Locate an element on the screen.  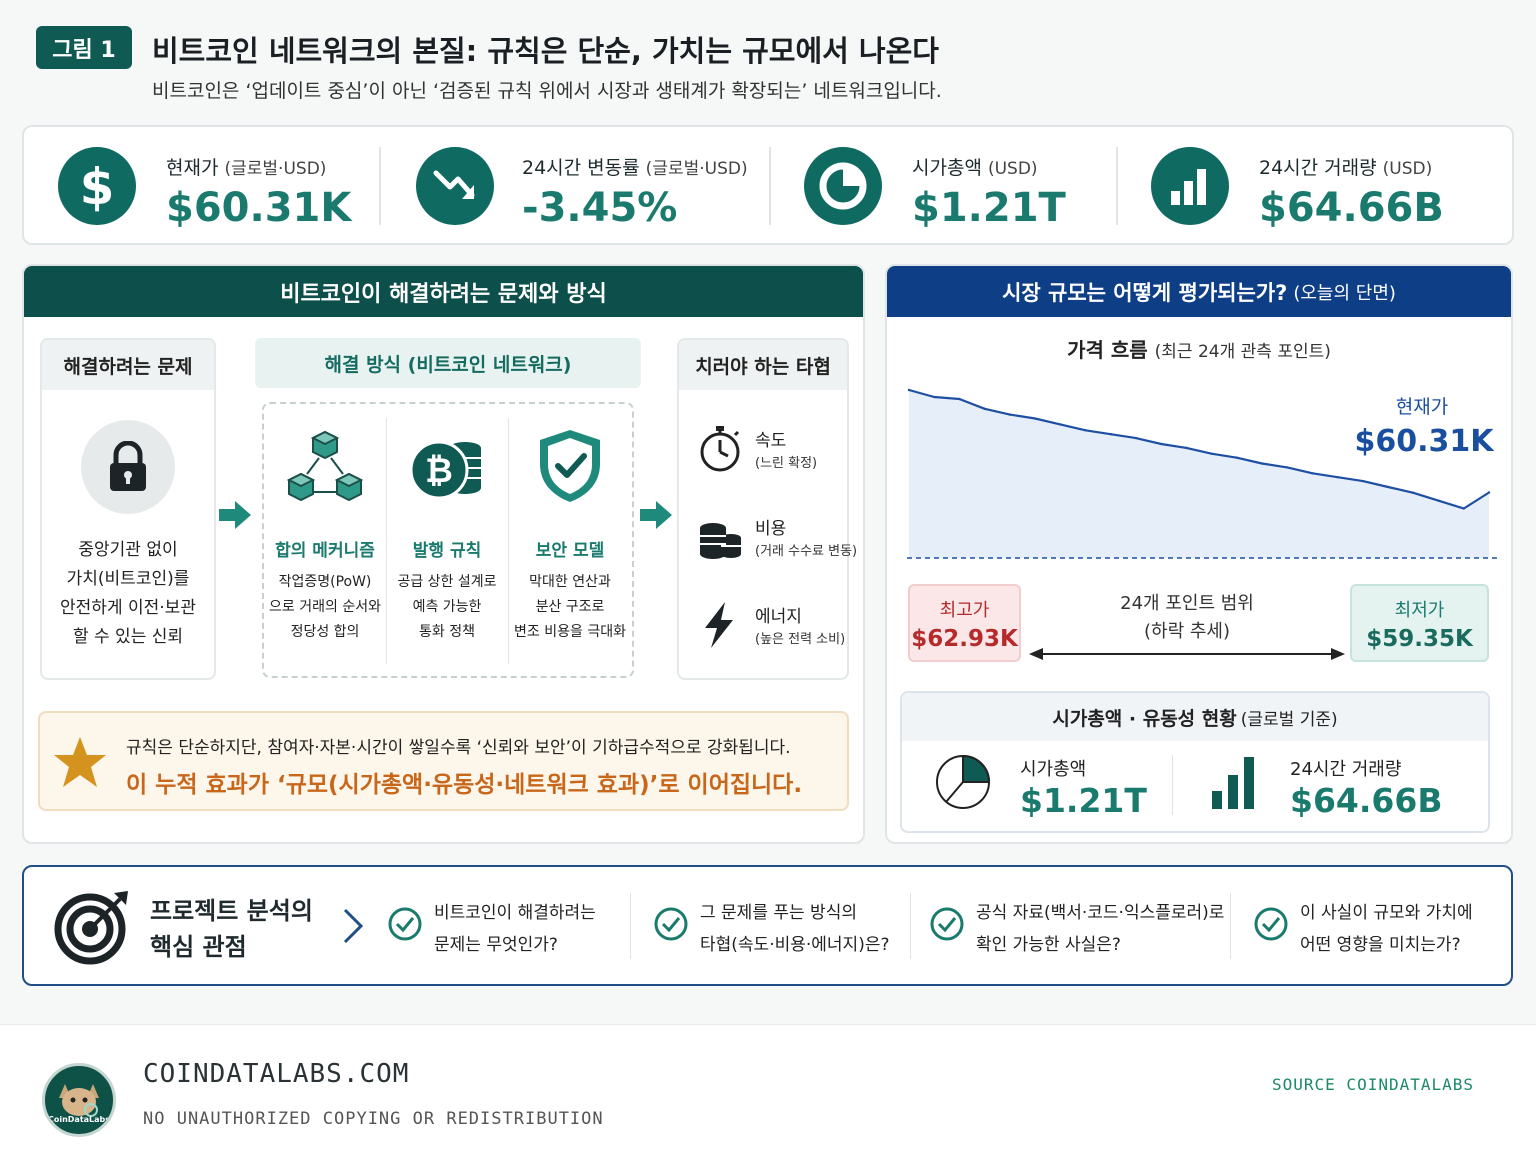
mcap-value: $1.21T is located at coordinates (1083, 800).